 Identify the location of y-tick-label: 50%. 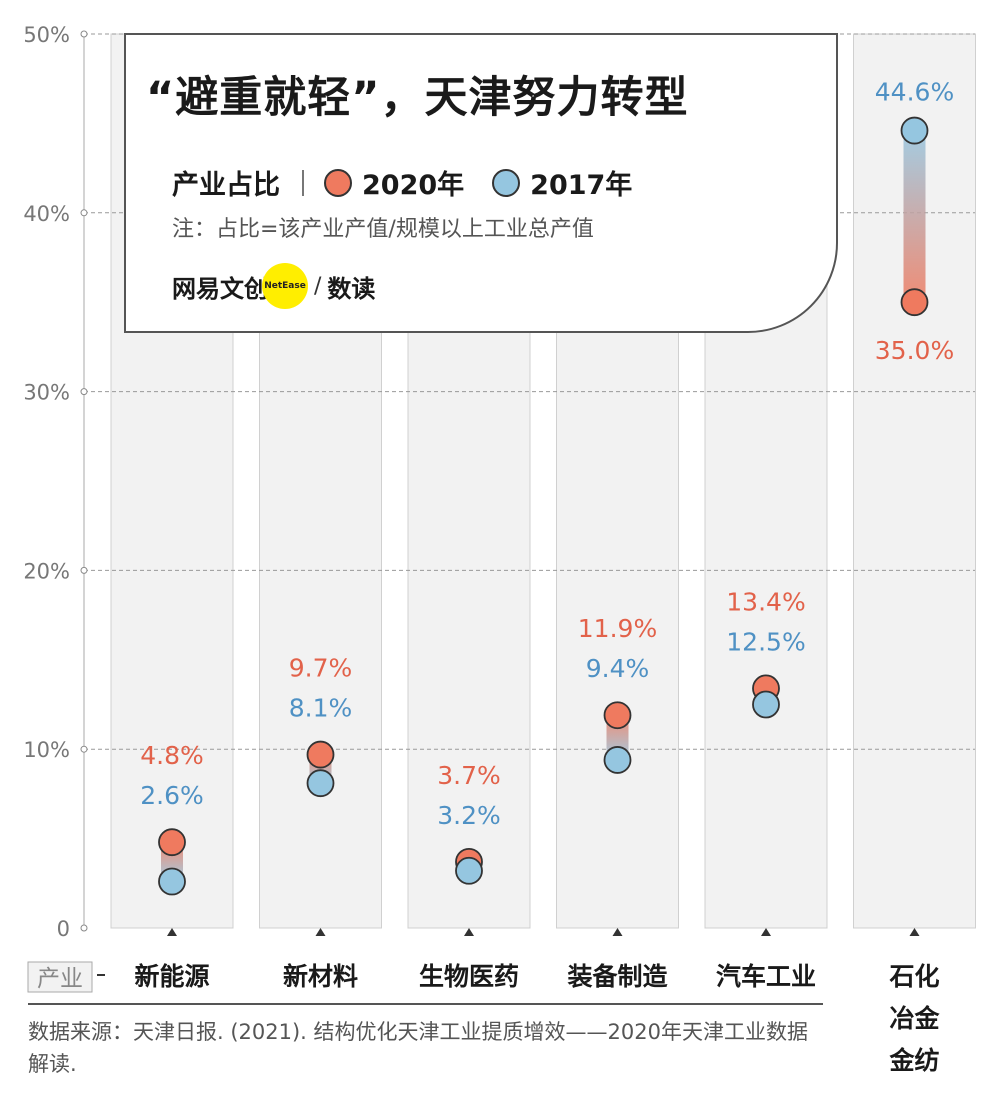
(46, 35).